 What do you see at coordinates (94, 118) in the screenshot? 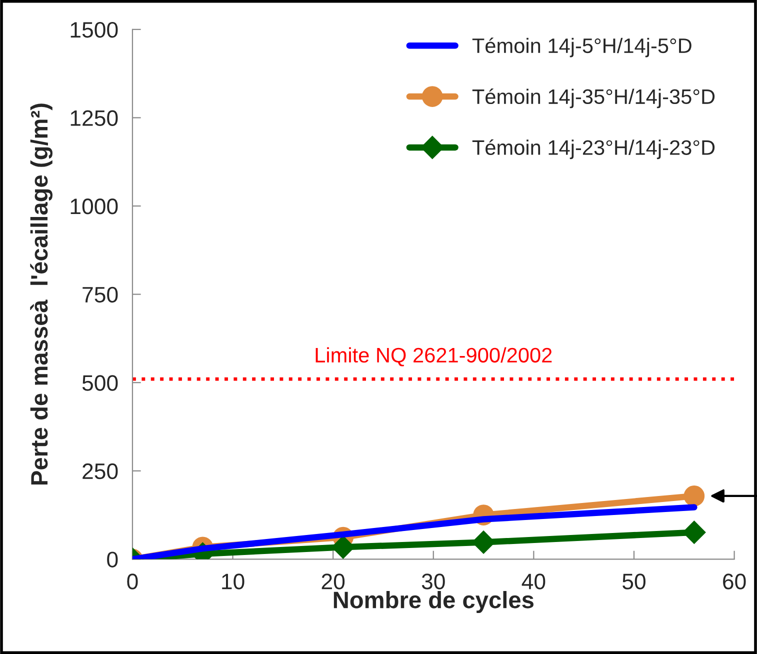
I see `y-tick-label: 1250` at bounding box center [94, 118].